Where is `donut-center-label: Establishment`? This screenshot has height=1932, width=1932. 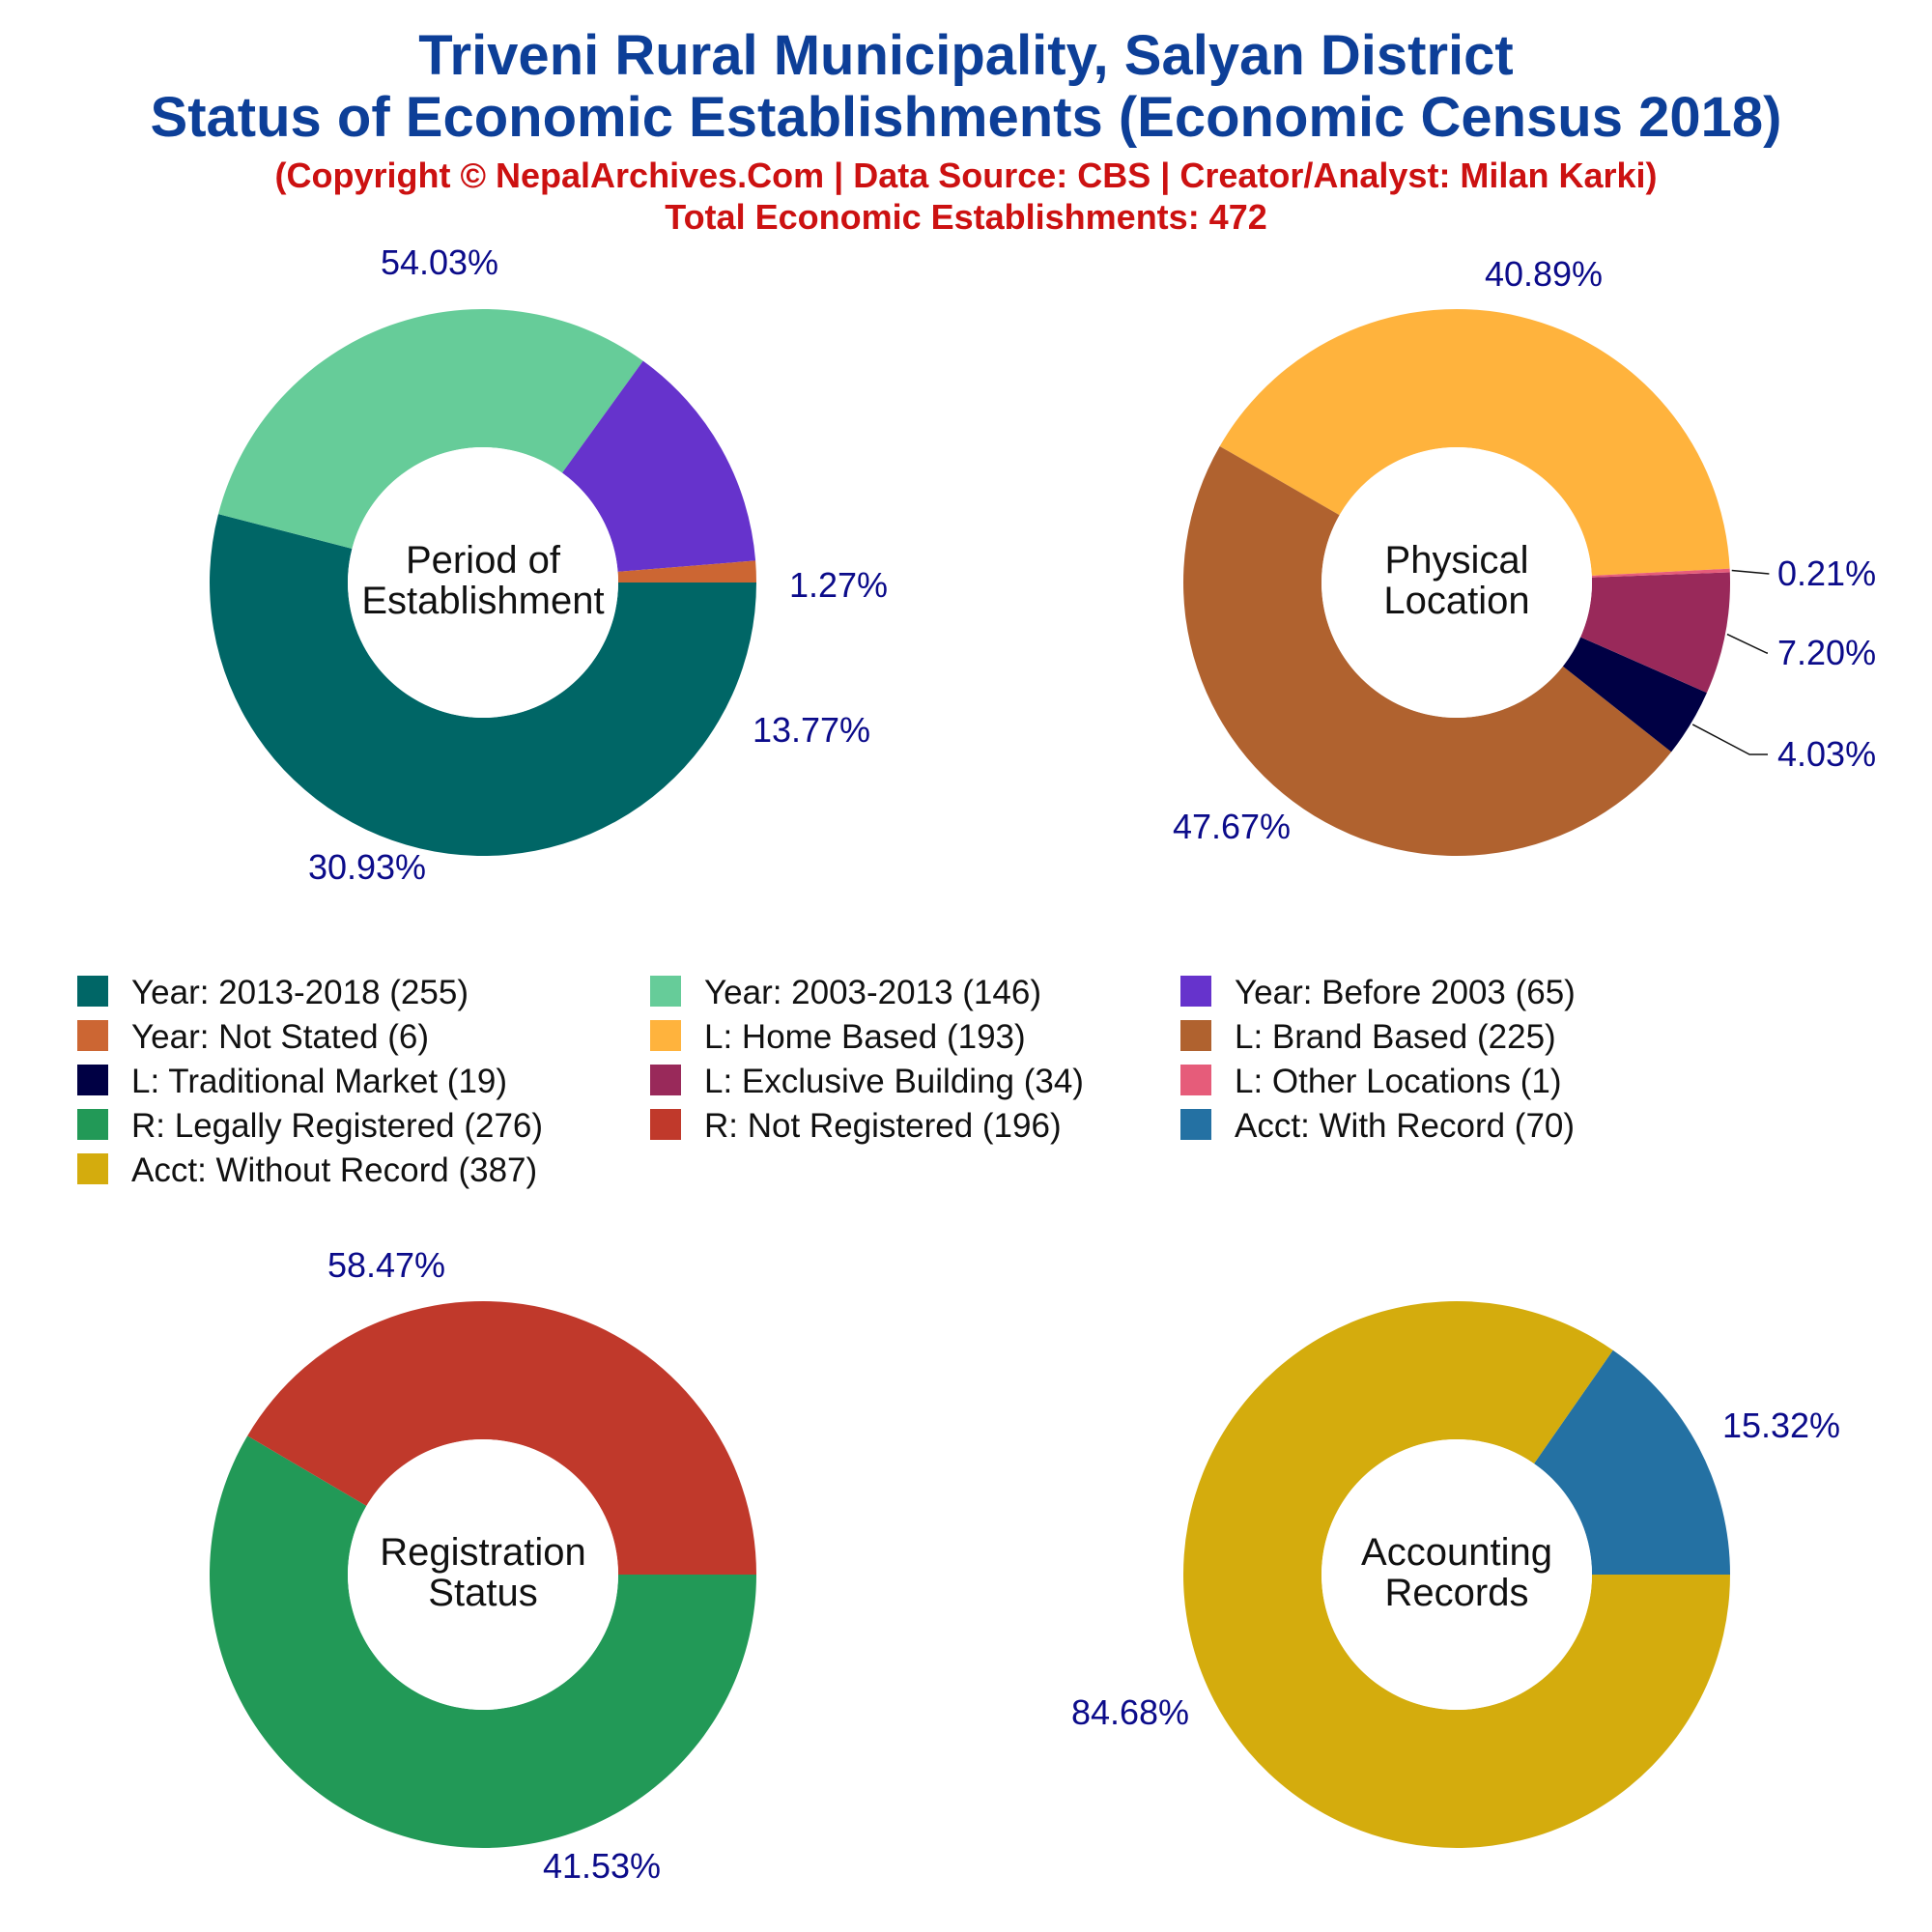 donut-center-label: Establishment is located at coordinates (482, 601).